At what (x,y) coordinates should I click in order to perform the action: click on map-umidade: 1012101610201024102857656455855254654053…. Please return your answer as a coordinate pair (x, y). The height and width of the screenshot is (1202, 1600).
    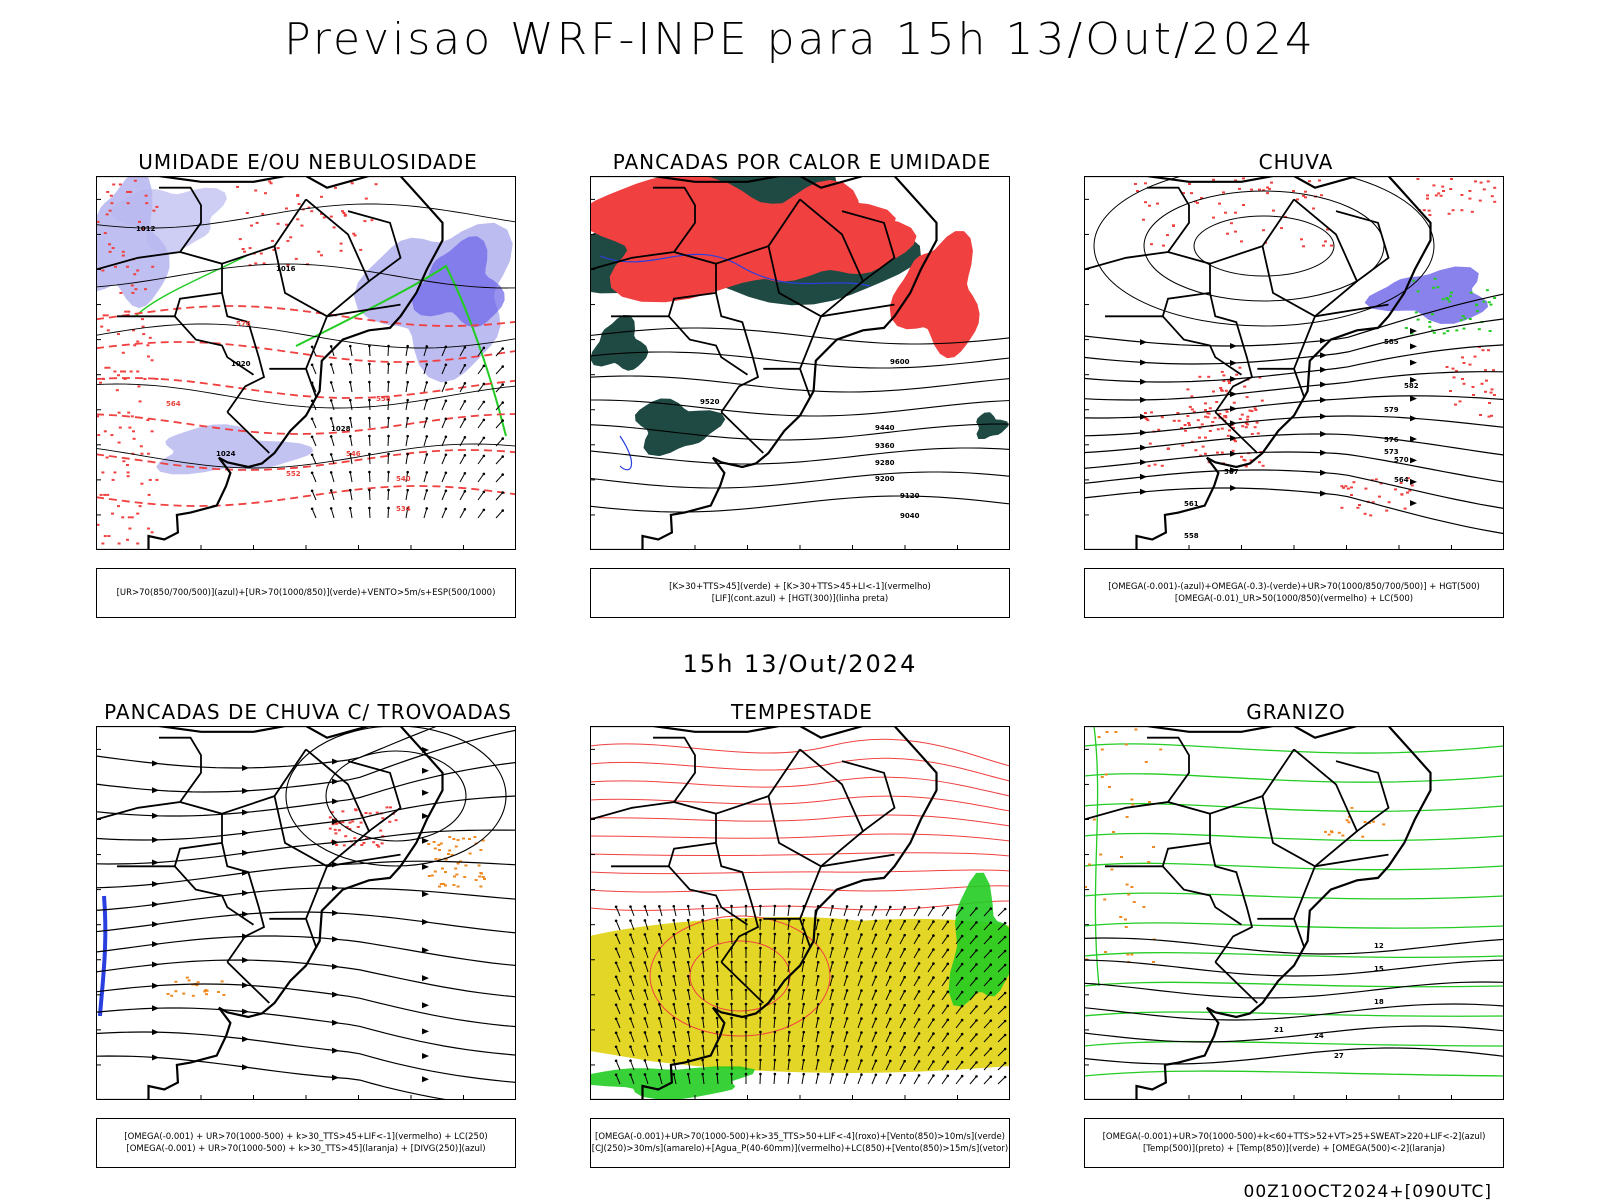
    Looking at the image, I should click on (306, 363).